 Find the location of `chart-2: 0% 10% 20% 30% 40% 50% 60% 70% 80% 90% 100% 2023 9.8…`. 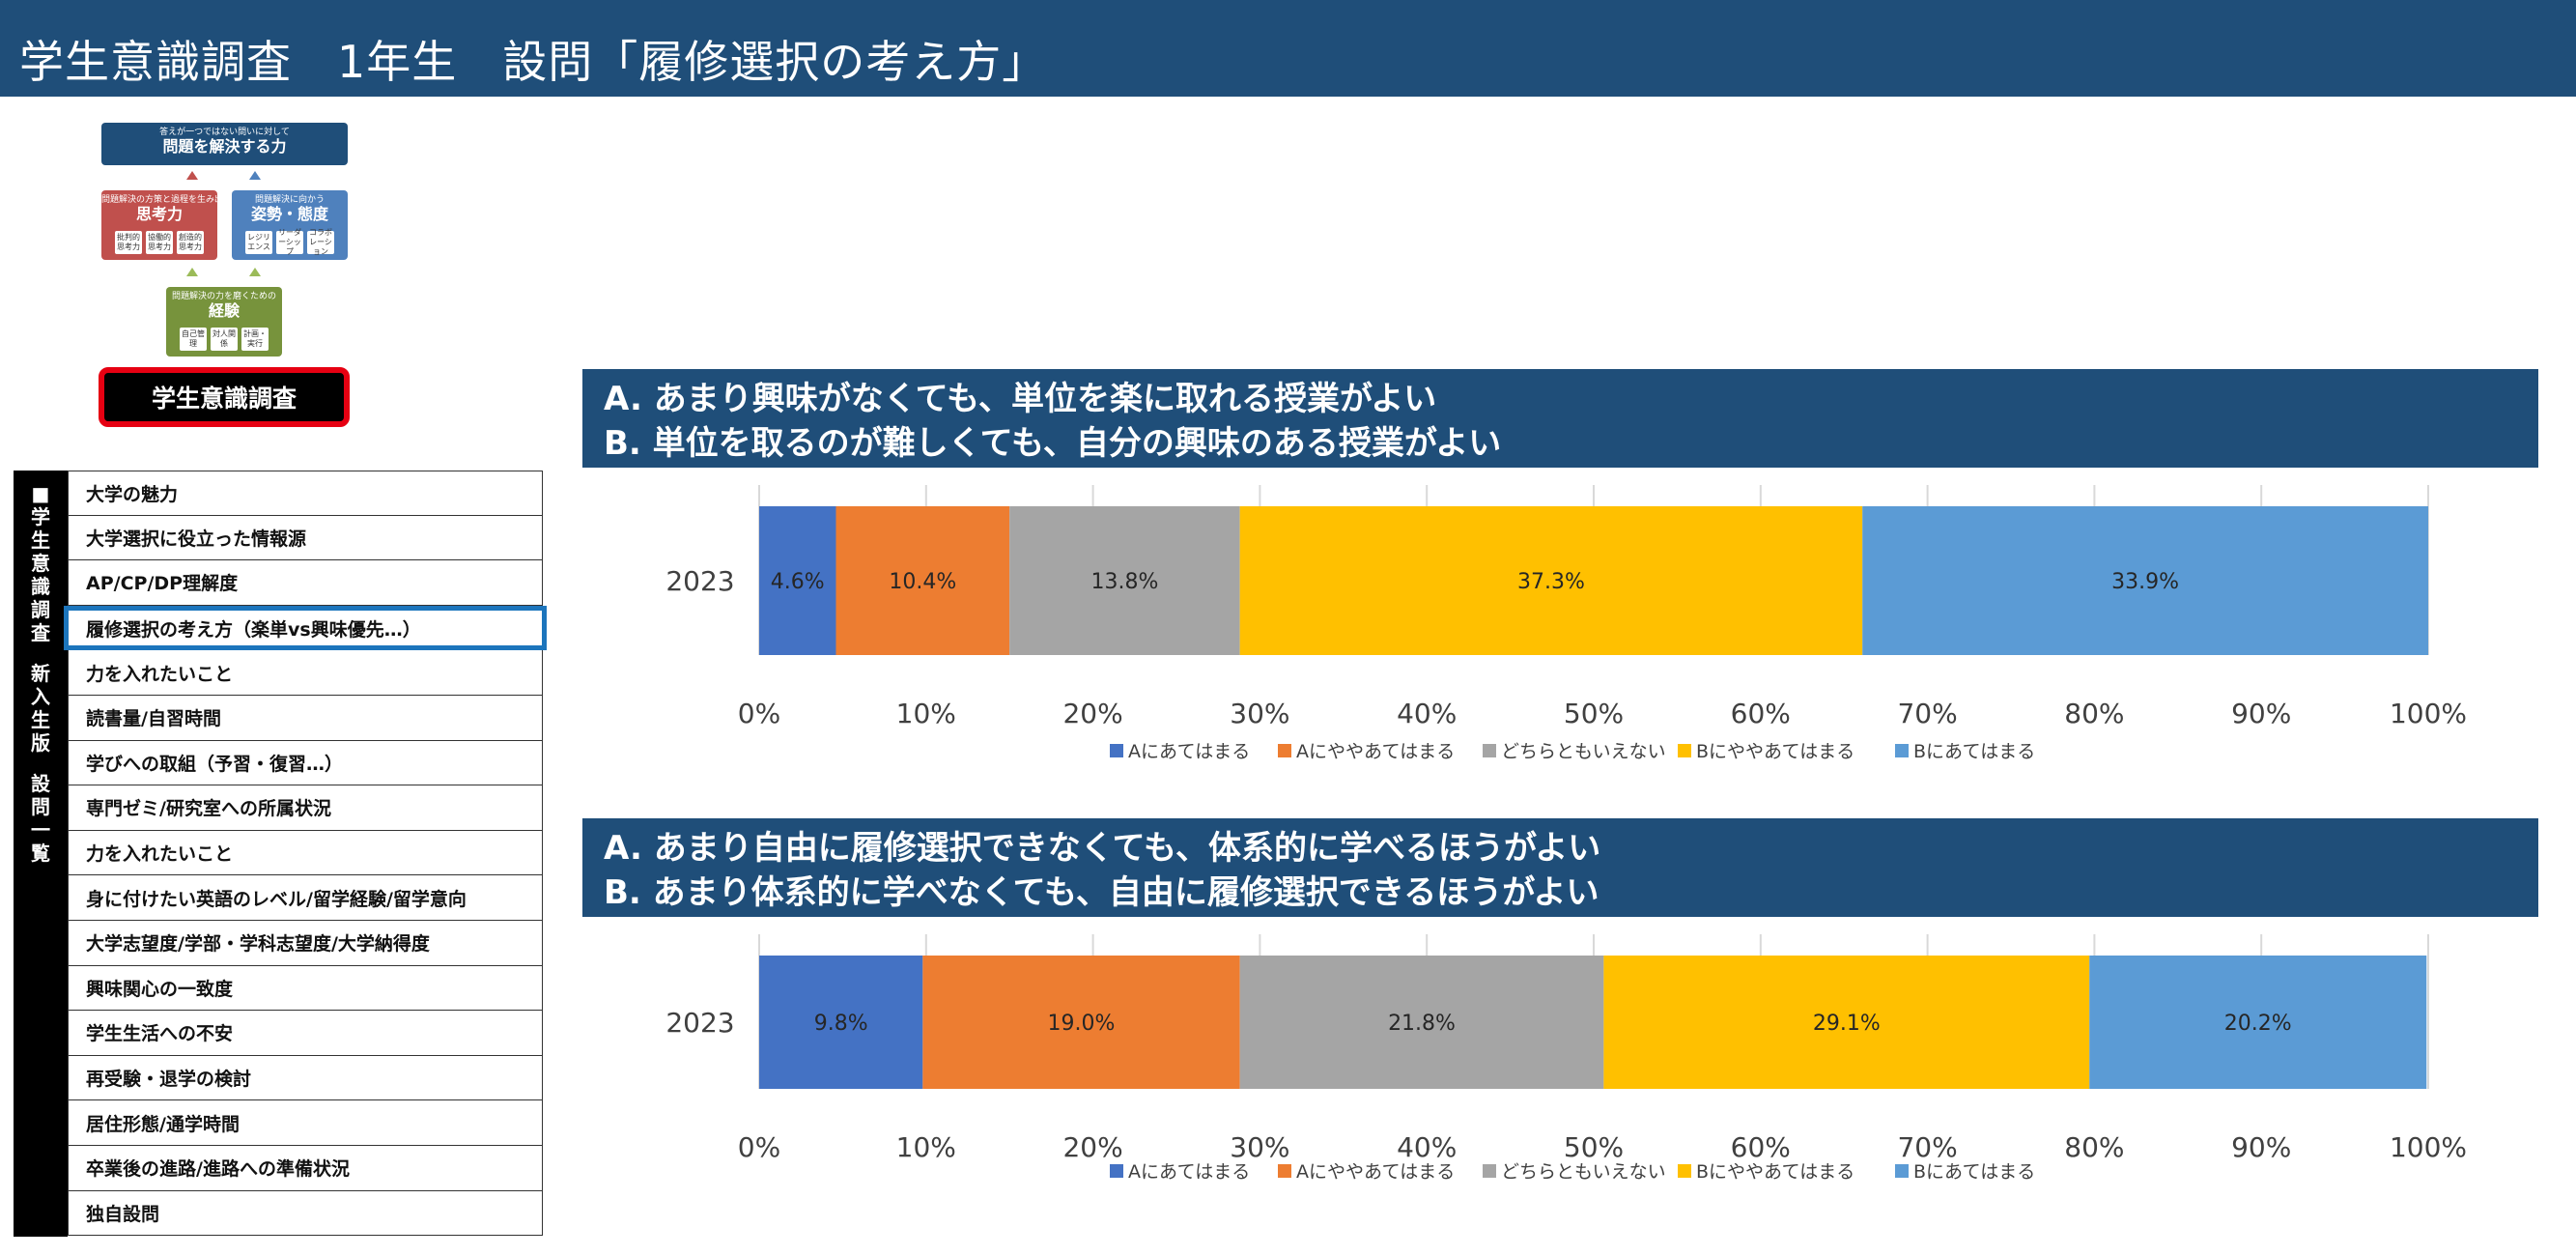

chart-2: 0% 10% 20% 30% 40% 50% 60% 70% 80% 90% 100% 2023 9.8… is located at coordinates (1566, 1058).